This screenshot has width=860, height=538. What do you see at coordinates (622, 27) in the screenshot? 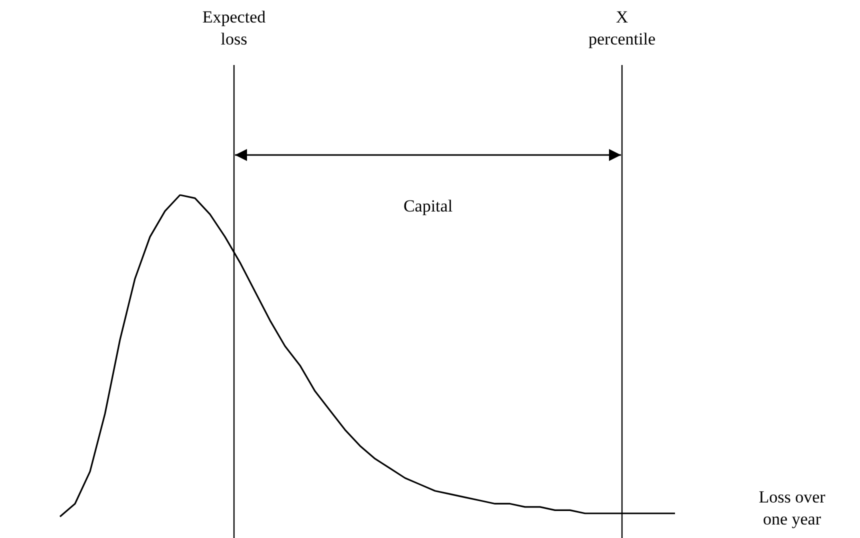
I see `text: X percentile` at bounding box center [622, 27].